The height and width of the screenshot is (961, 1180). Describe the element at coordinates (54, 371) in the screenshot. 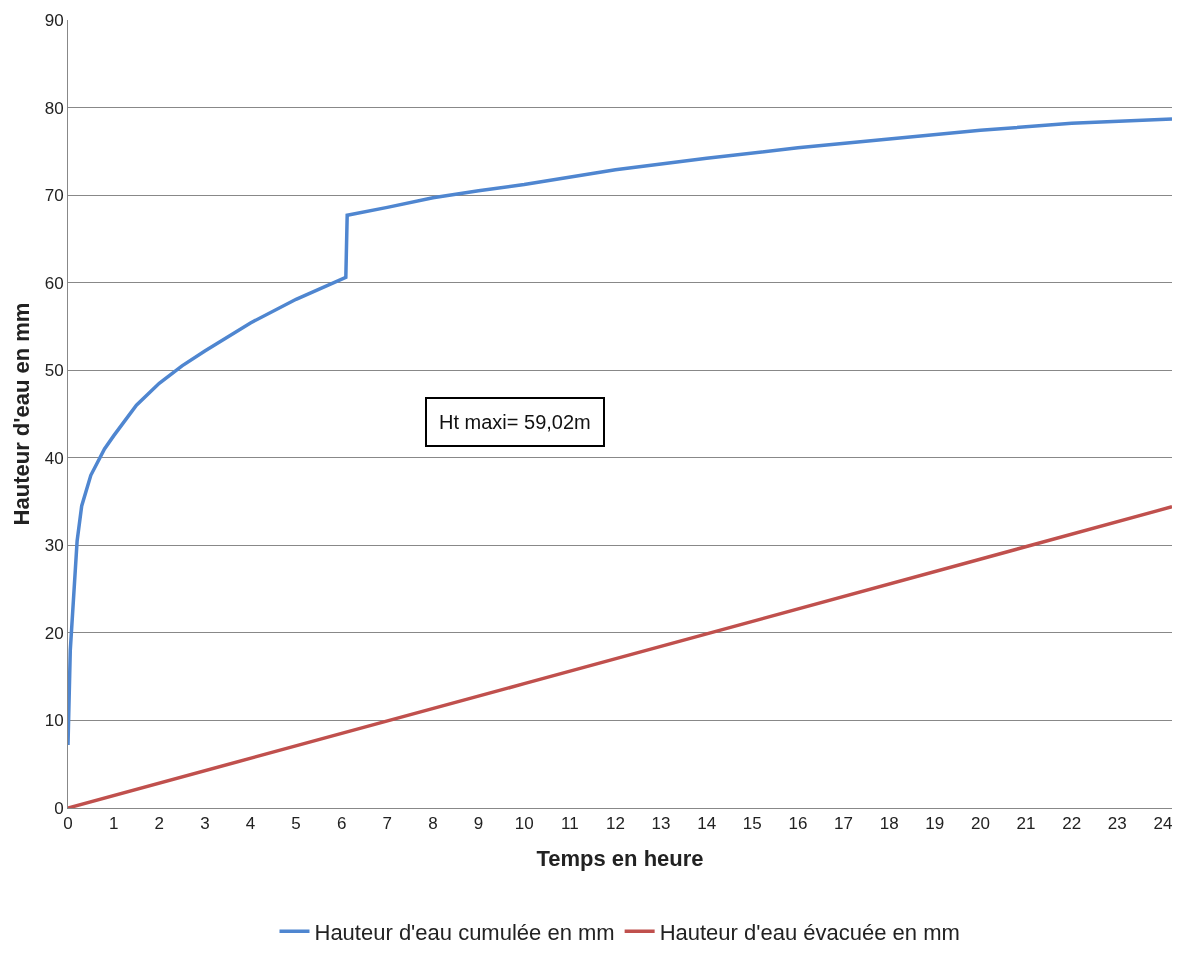

I see `y-tick-label: 50` at that location.